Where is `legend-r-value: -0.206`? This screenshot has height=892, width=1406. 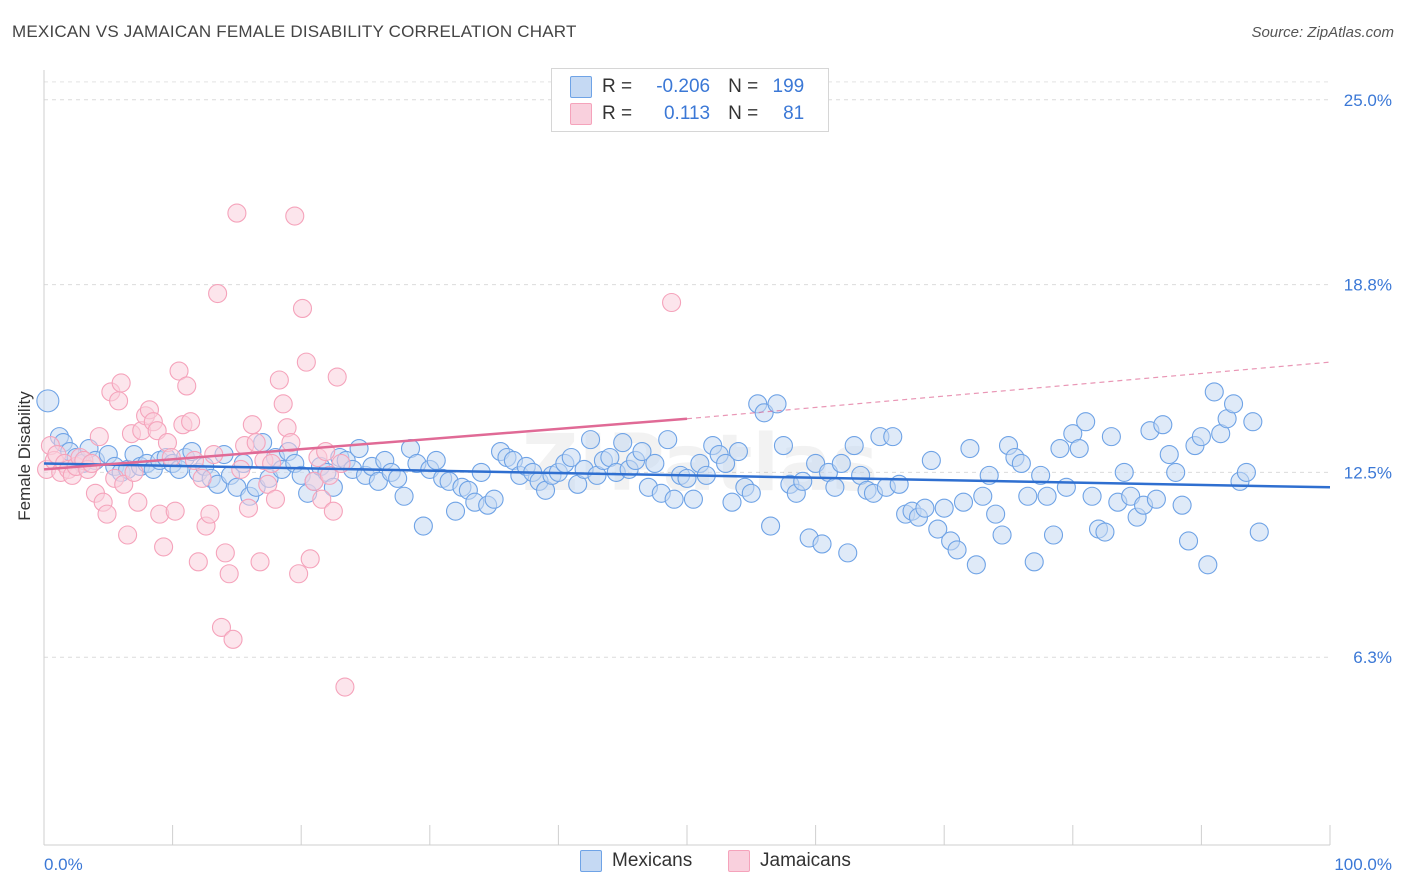 legend-r-value: -0.206 is located at coordinates (683, 86).